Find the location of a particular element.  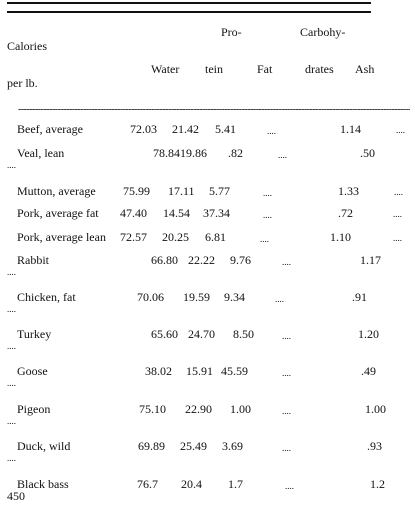

food-name: Black bass is located at coordinates (43, 484).